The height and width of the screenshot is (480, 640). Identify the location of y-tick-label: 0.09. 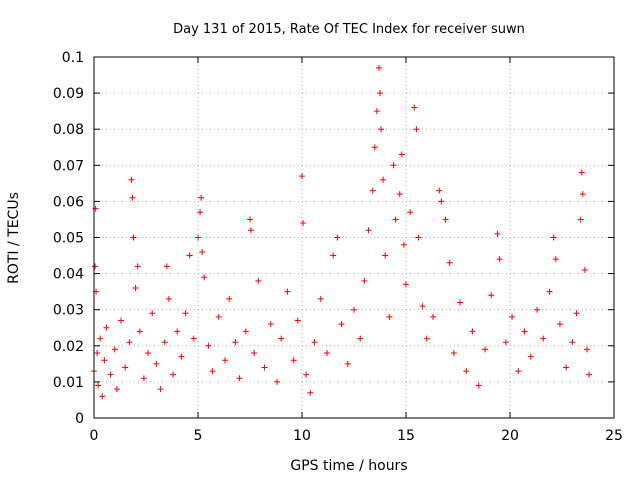
(68, 94).